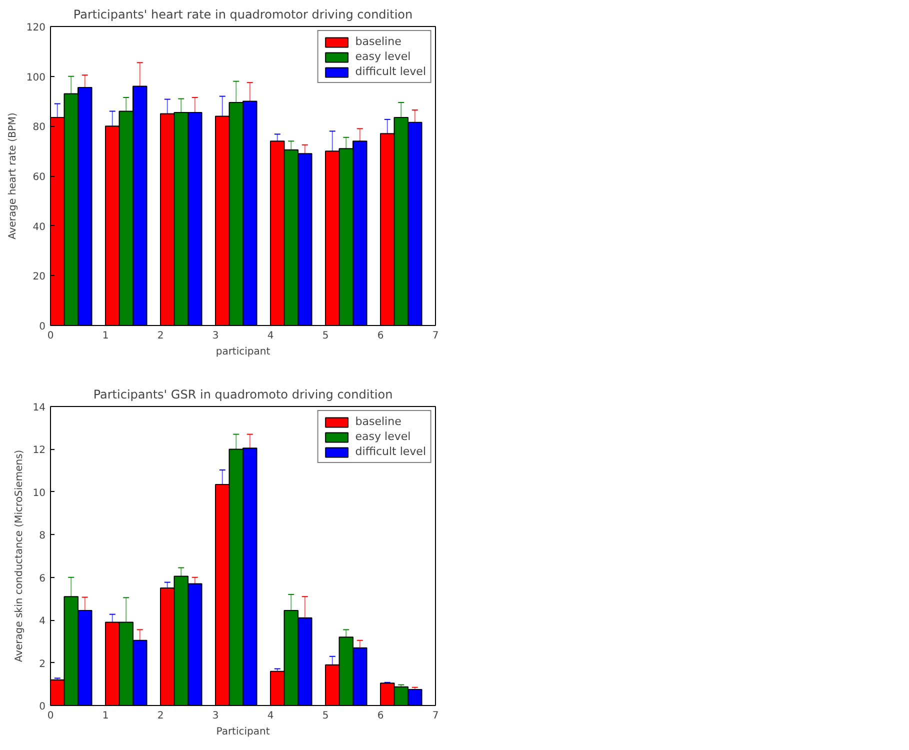  Describe the element at coordinates (19, 556) in the screenshot. I see `y-axis-title: Average skin conductance (MicroSiemens)` at that location.